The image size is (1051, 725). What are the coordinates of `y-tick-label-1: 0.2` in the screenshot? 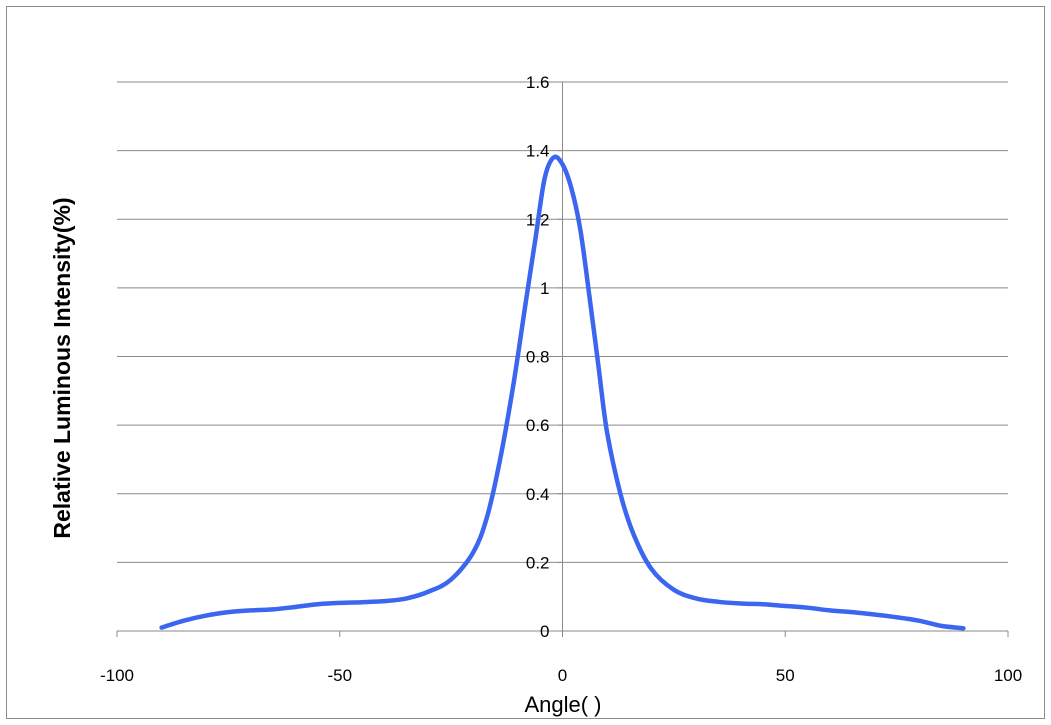 It's located at (538, 562).